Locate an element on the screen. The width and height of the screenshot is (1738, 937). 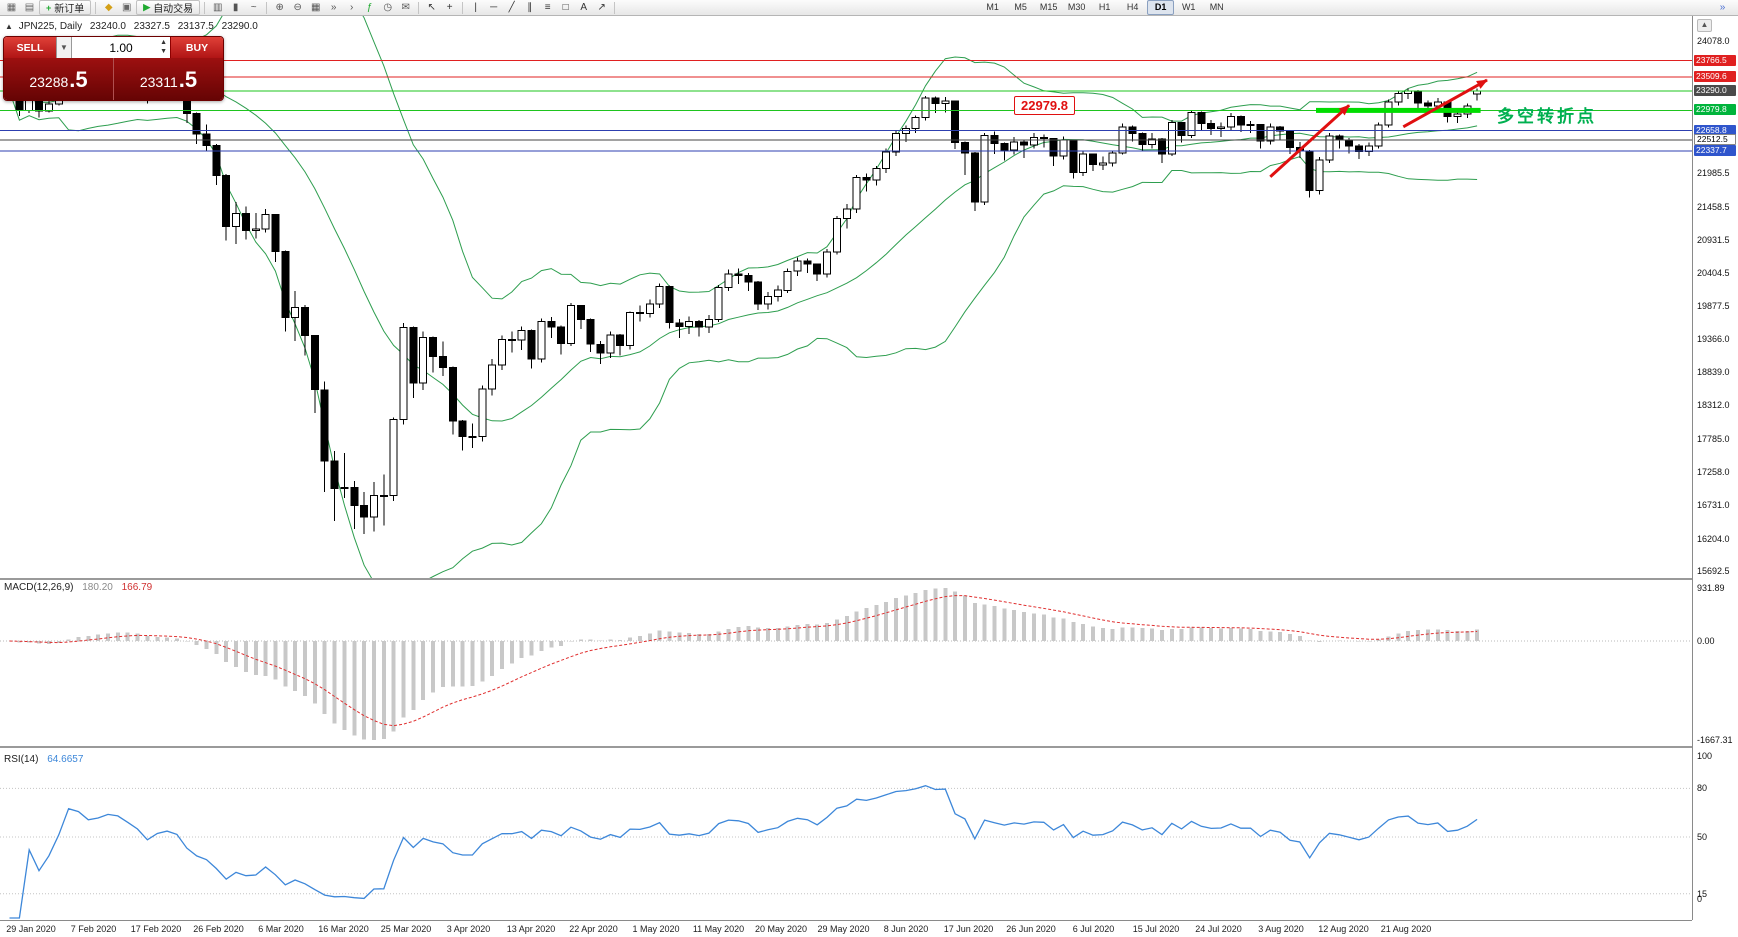
price-badge-dark: 23290.0 is located at coordinates (1715, 90).